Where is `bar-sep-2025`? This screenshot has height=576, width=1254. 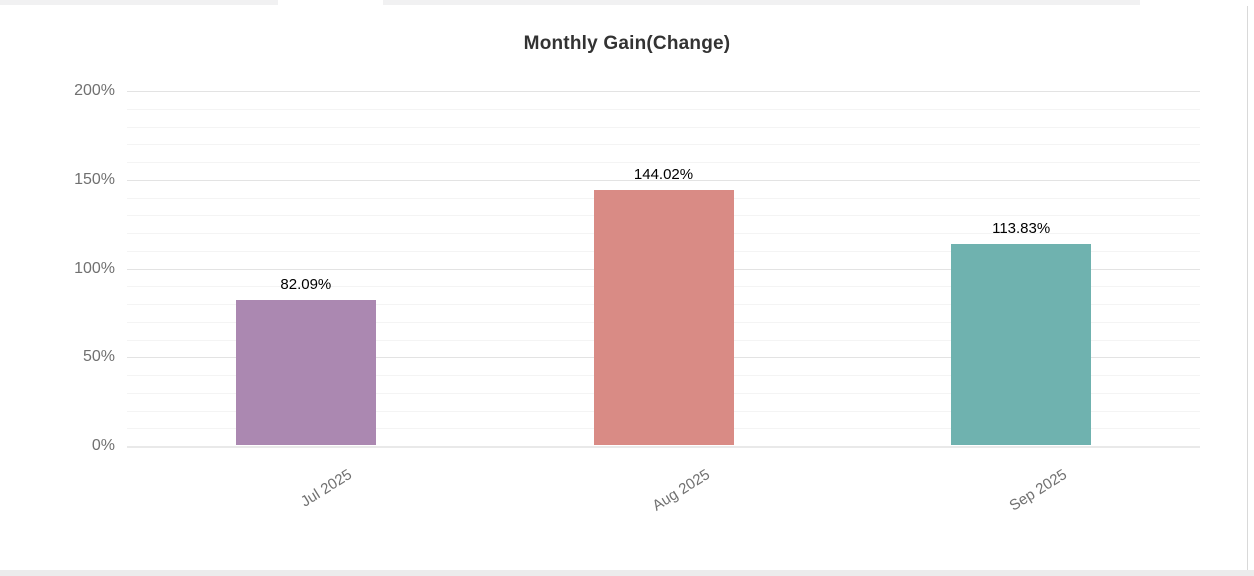 bar-sep-2025 is located at coordinates (1021, 344).